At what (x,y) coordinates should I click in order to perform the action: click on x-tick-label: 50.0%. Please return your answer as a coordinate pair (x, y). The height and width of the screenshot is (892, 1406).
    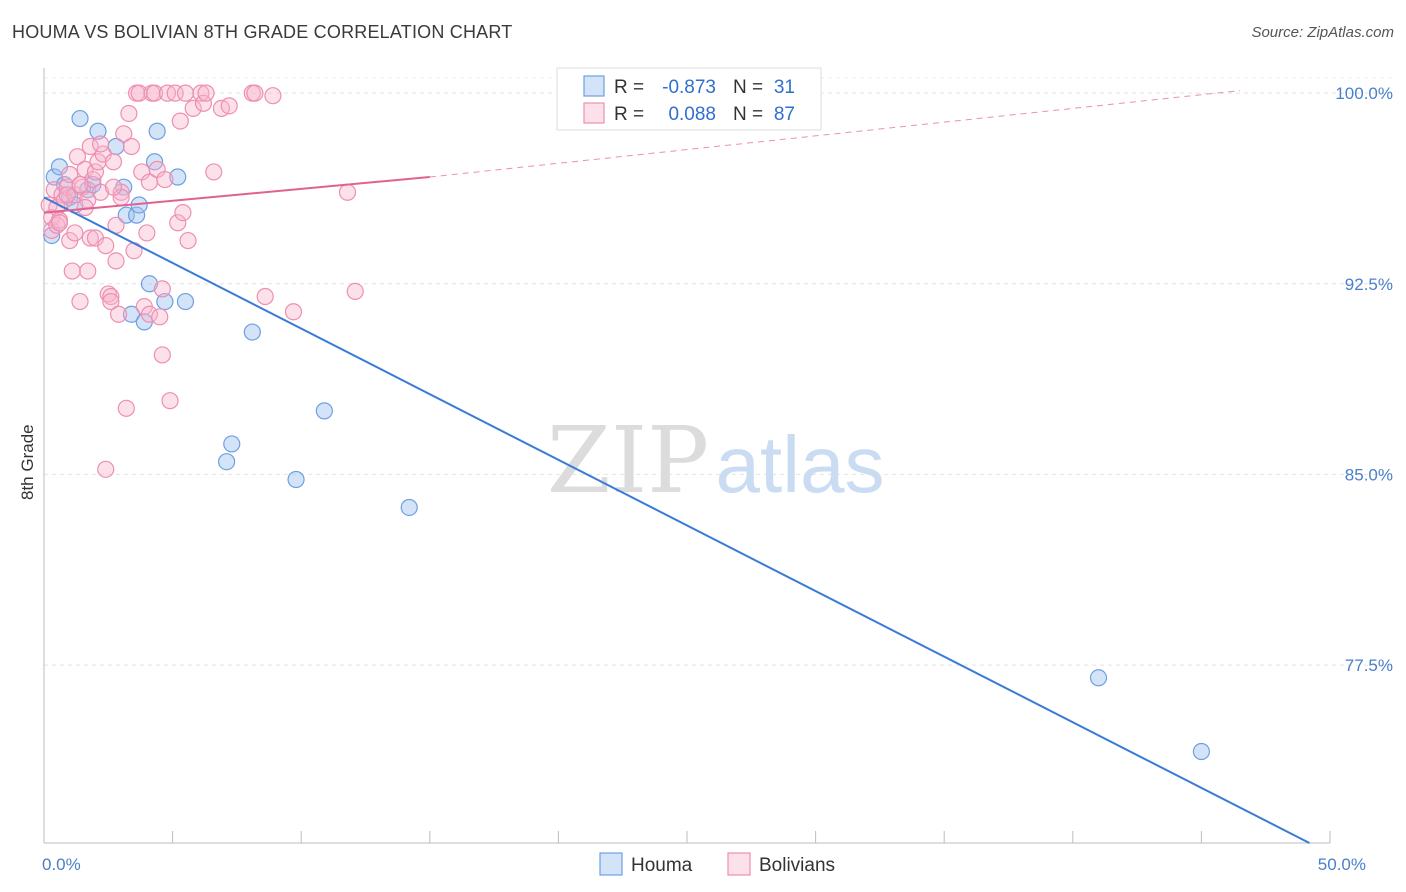
    Looking at the image, I should click on (1342, 864).